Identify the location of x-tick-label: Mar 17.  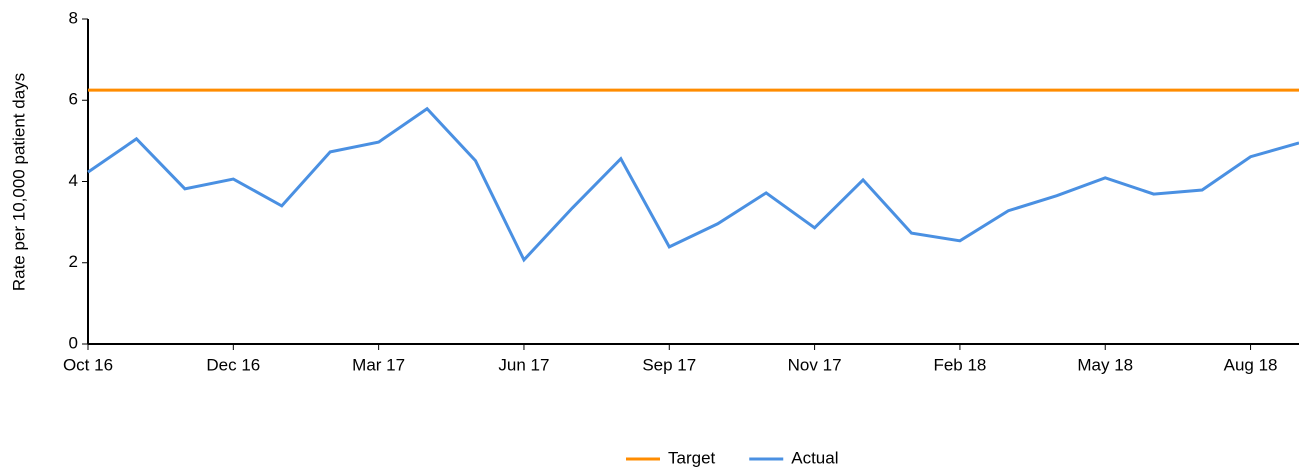
(378, 364).